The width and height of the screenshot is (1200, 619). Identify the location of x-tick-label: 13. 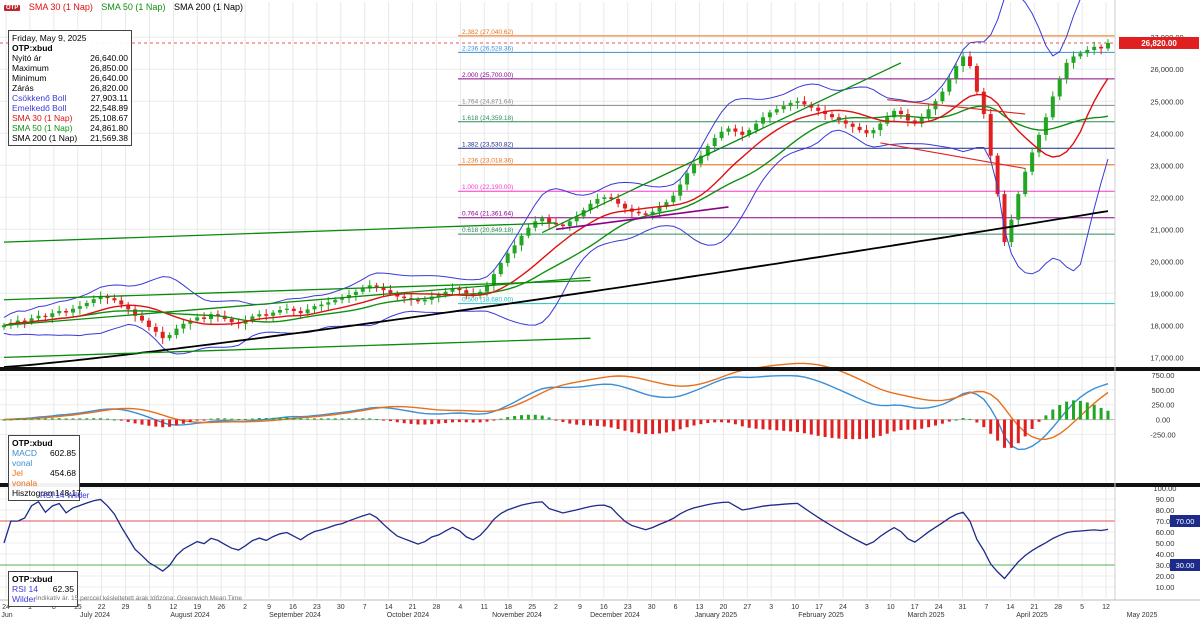
(700, 607).